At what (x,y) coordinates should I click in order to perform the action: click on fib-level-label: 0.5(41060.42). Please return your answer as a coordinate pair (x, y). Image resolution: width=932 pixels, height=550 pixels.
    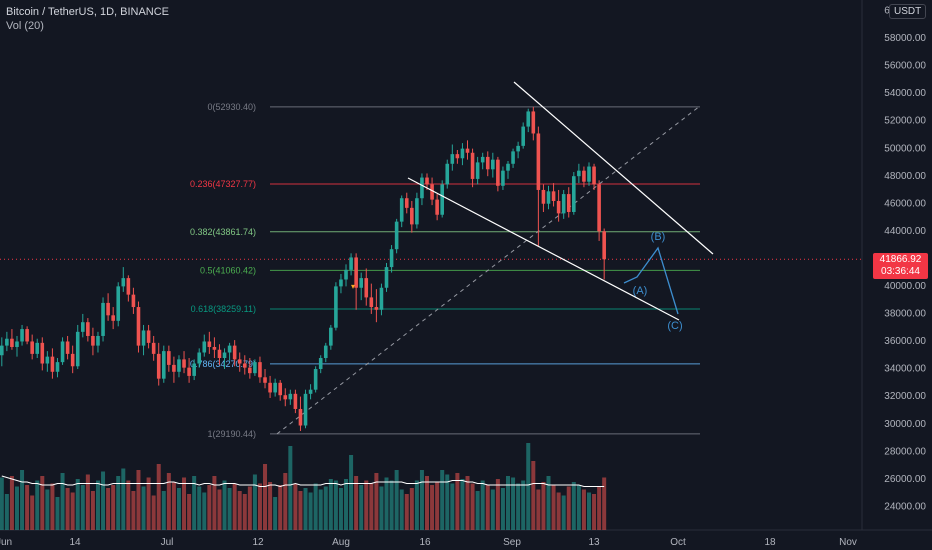
    Looking at the image, I should click on (228, 270).